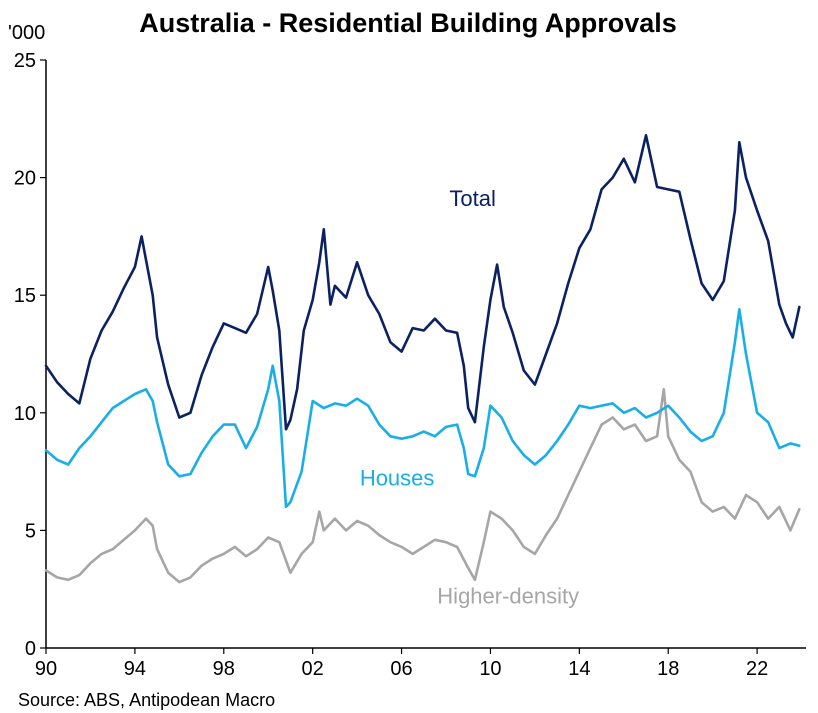 This screenshot has width=818, height=713. I want to click on y-axis-unit-label: '000, so click(26, 33).